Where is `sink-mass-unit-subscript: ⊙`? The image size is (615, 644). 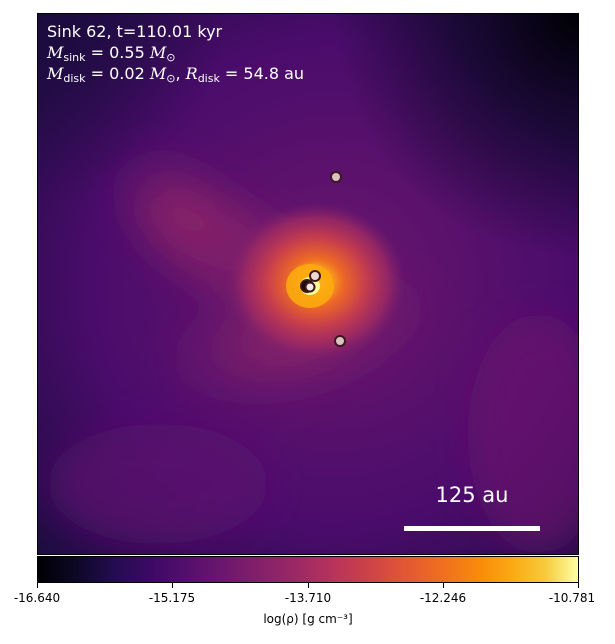
sink-mass-unit-subscript: ⊙ is located at coordinates (171, 57).